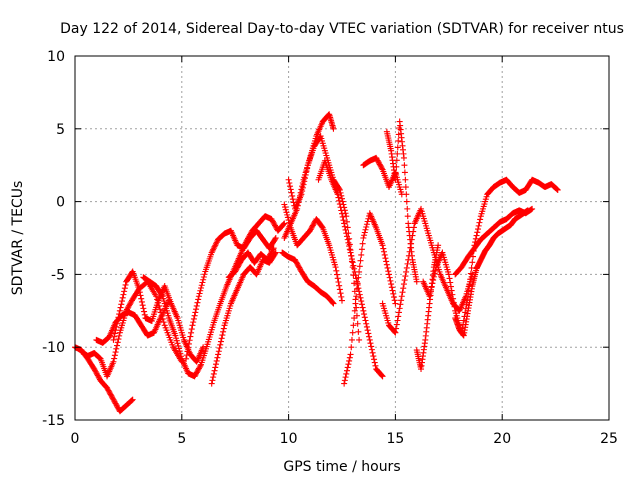 This screenshot has width=640, height=480. I want to click on y-tick-label: -15, so click(53, 421).